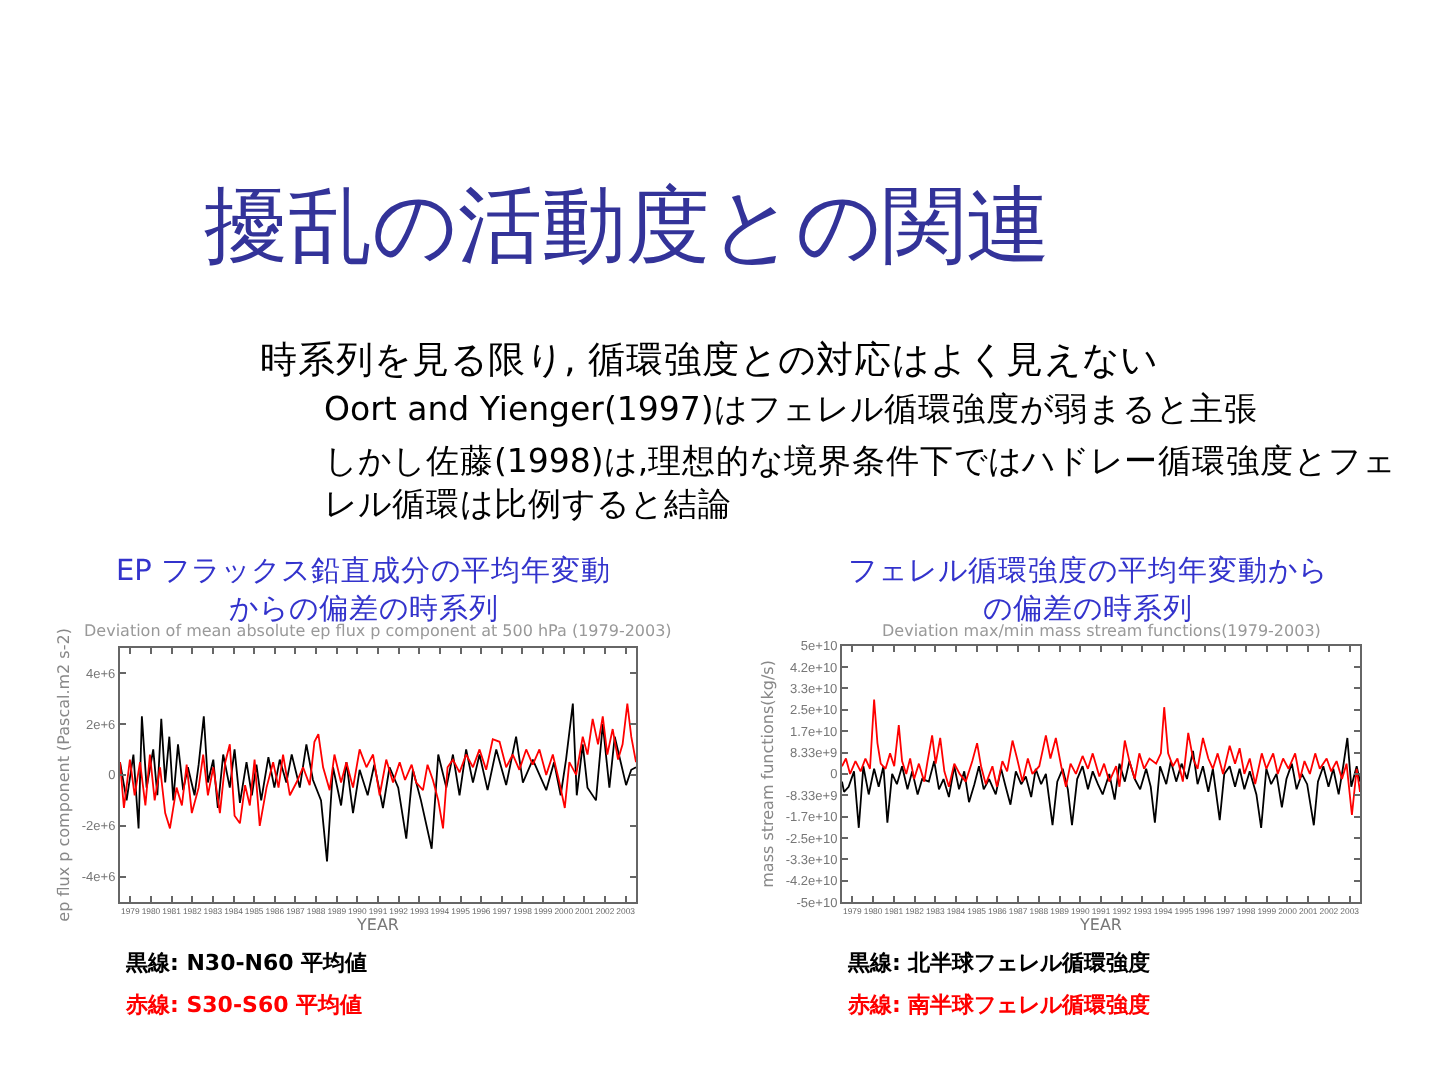 The width and height of the screenshot is (1440, 1080). Describe the element at coordinates (627, 225) in the screenshot. I see `text: 擾乱の活動度との関連` at that location.